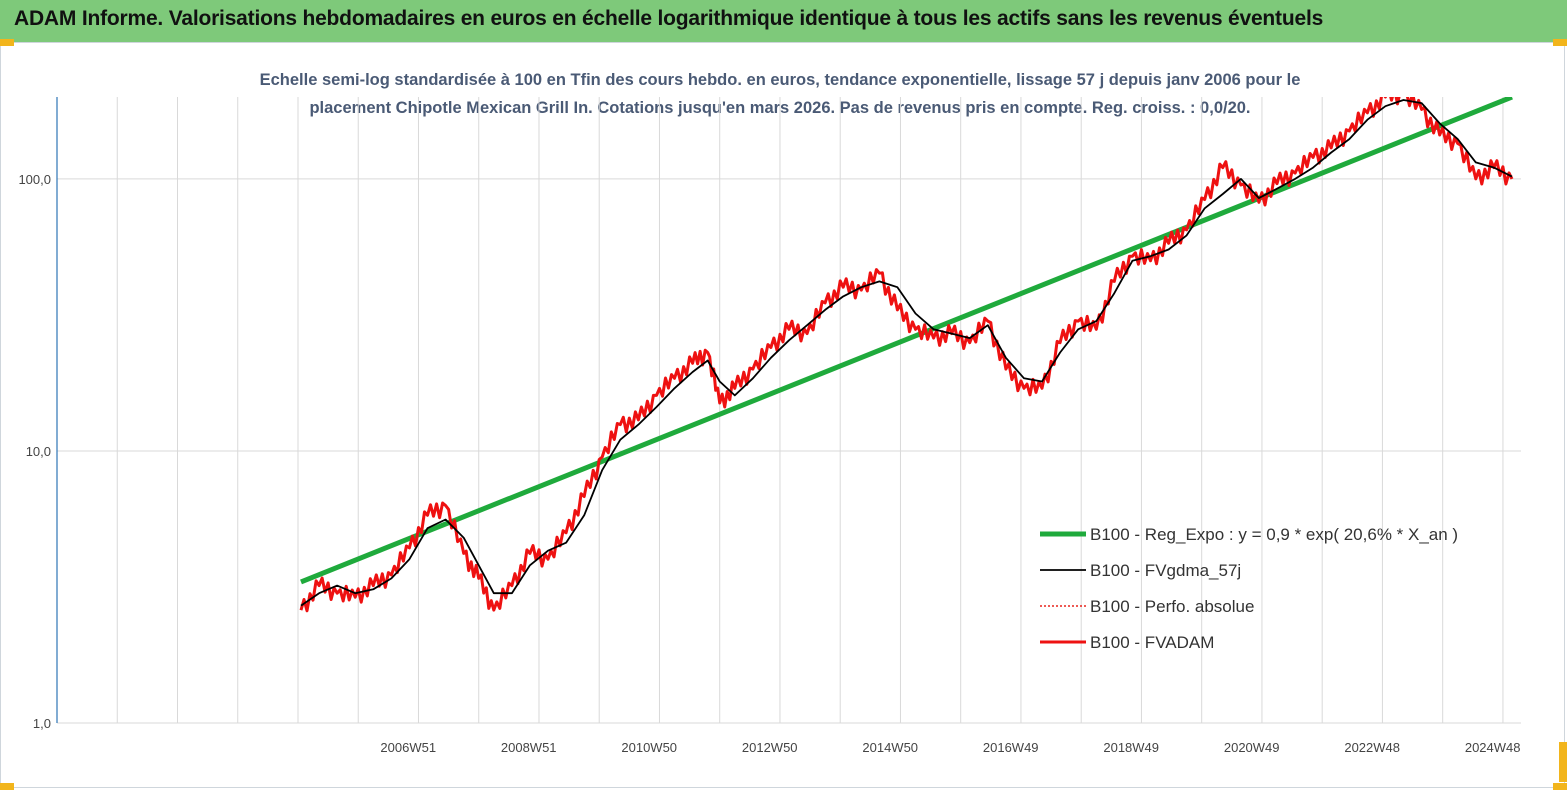 The image size is (1567, 790). What do you see at coordinates (1131, 747) in the screenshot?
I see `x-tick-label: 2018W49` at bounding box center [1131, 747].